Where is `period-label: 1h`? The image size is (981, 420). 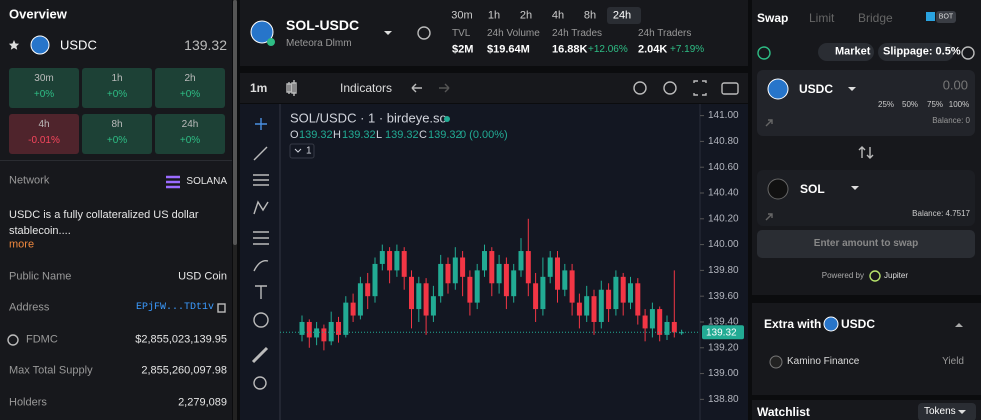
period-label: 1h is located at coordinates (117, 78).